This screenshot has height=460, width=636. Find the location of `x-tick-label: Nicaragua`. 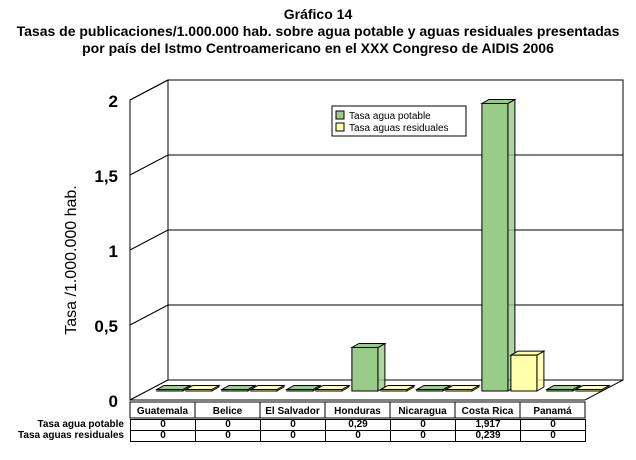

x-tick-label: Nicaragua is located at coordinates (422, 411).